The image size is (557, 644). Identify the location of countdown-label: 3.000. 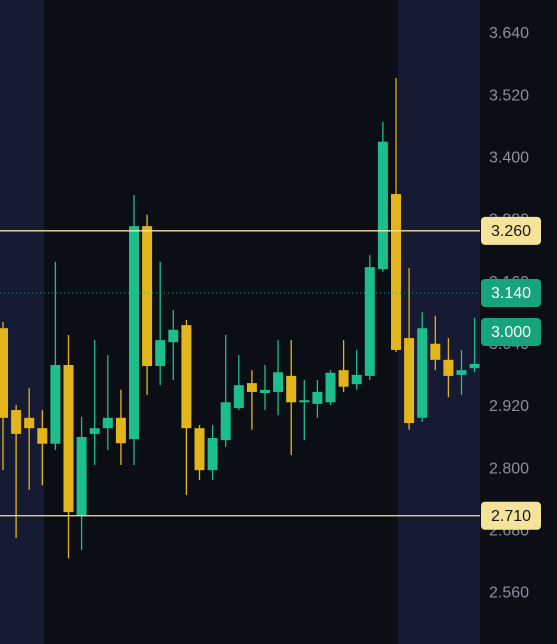
(511, 332).